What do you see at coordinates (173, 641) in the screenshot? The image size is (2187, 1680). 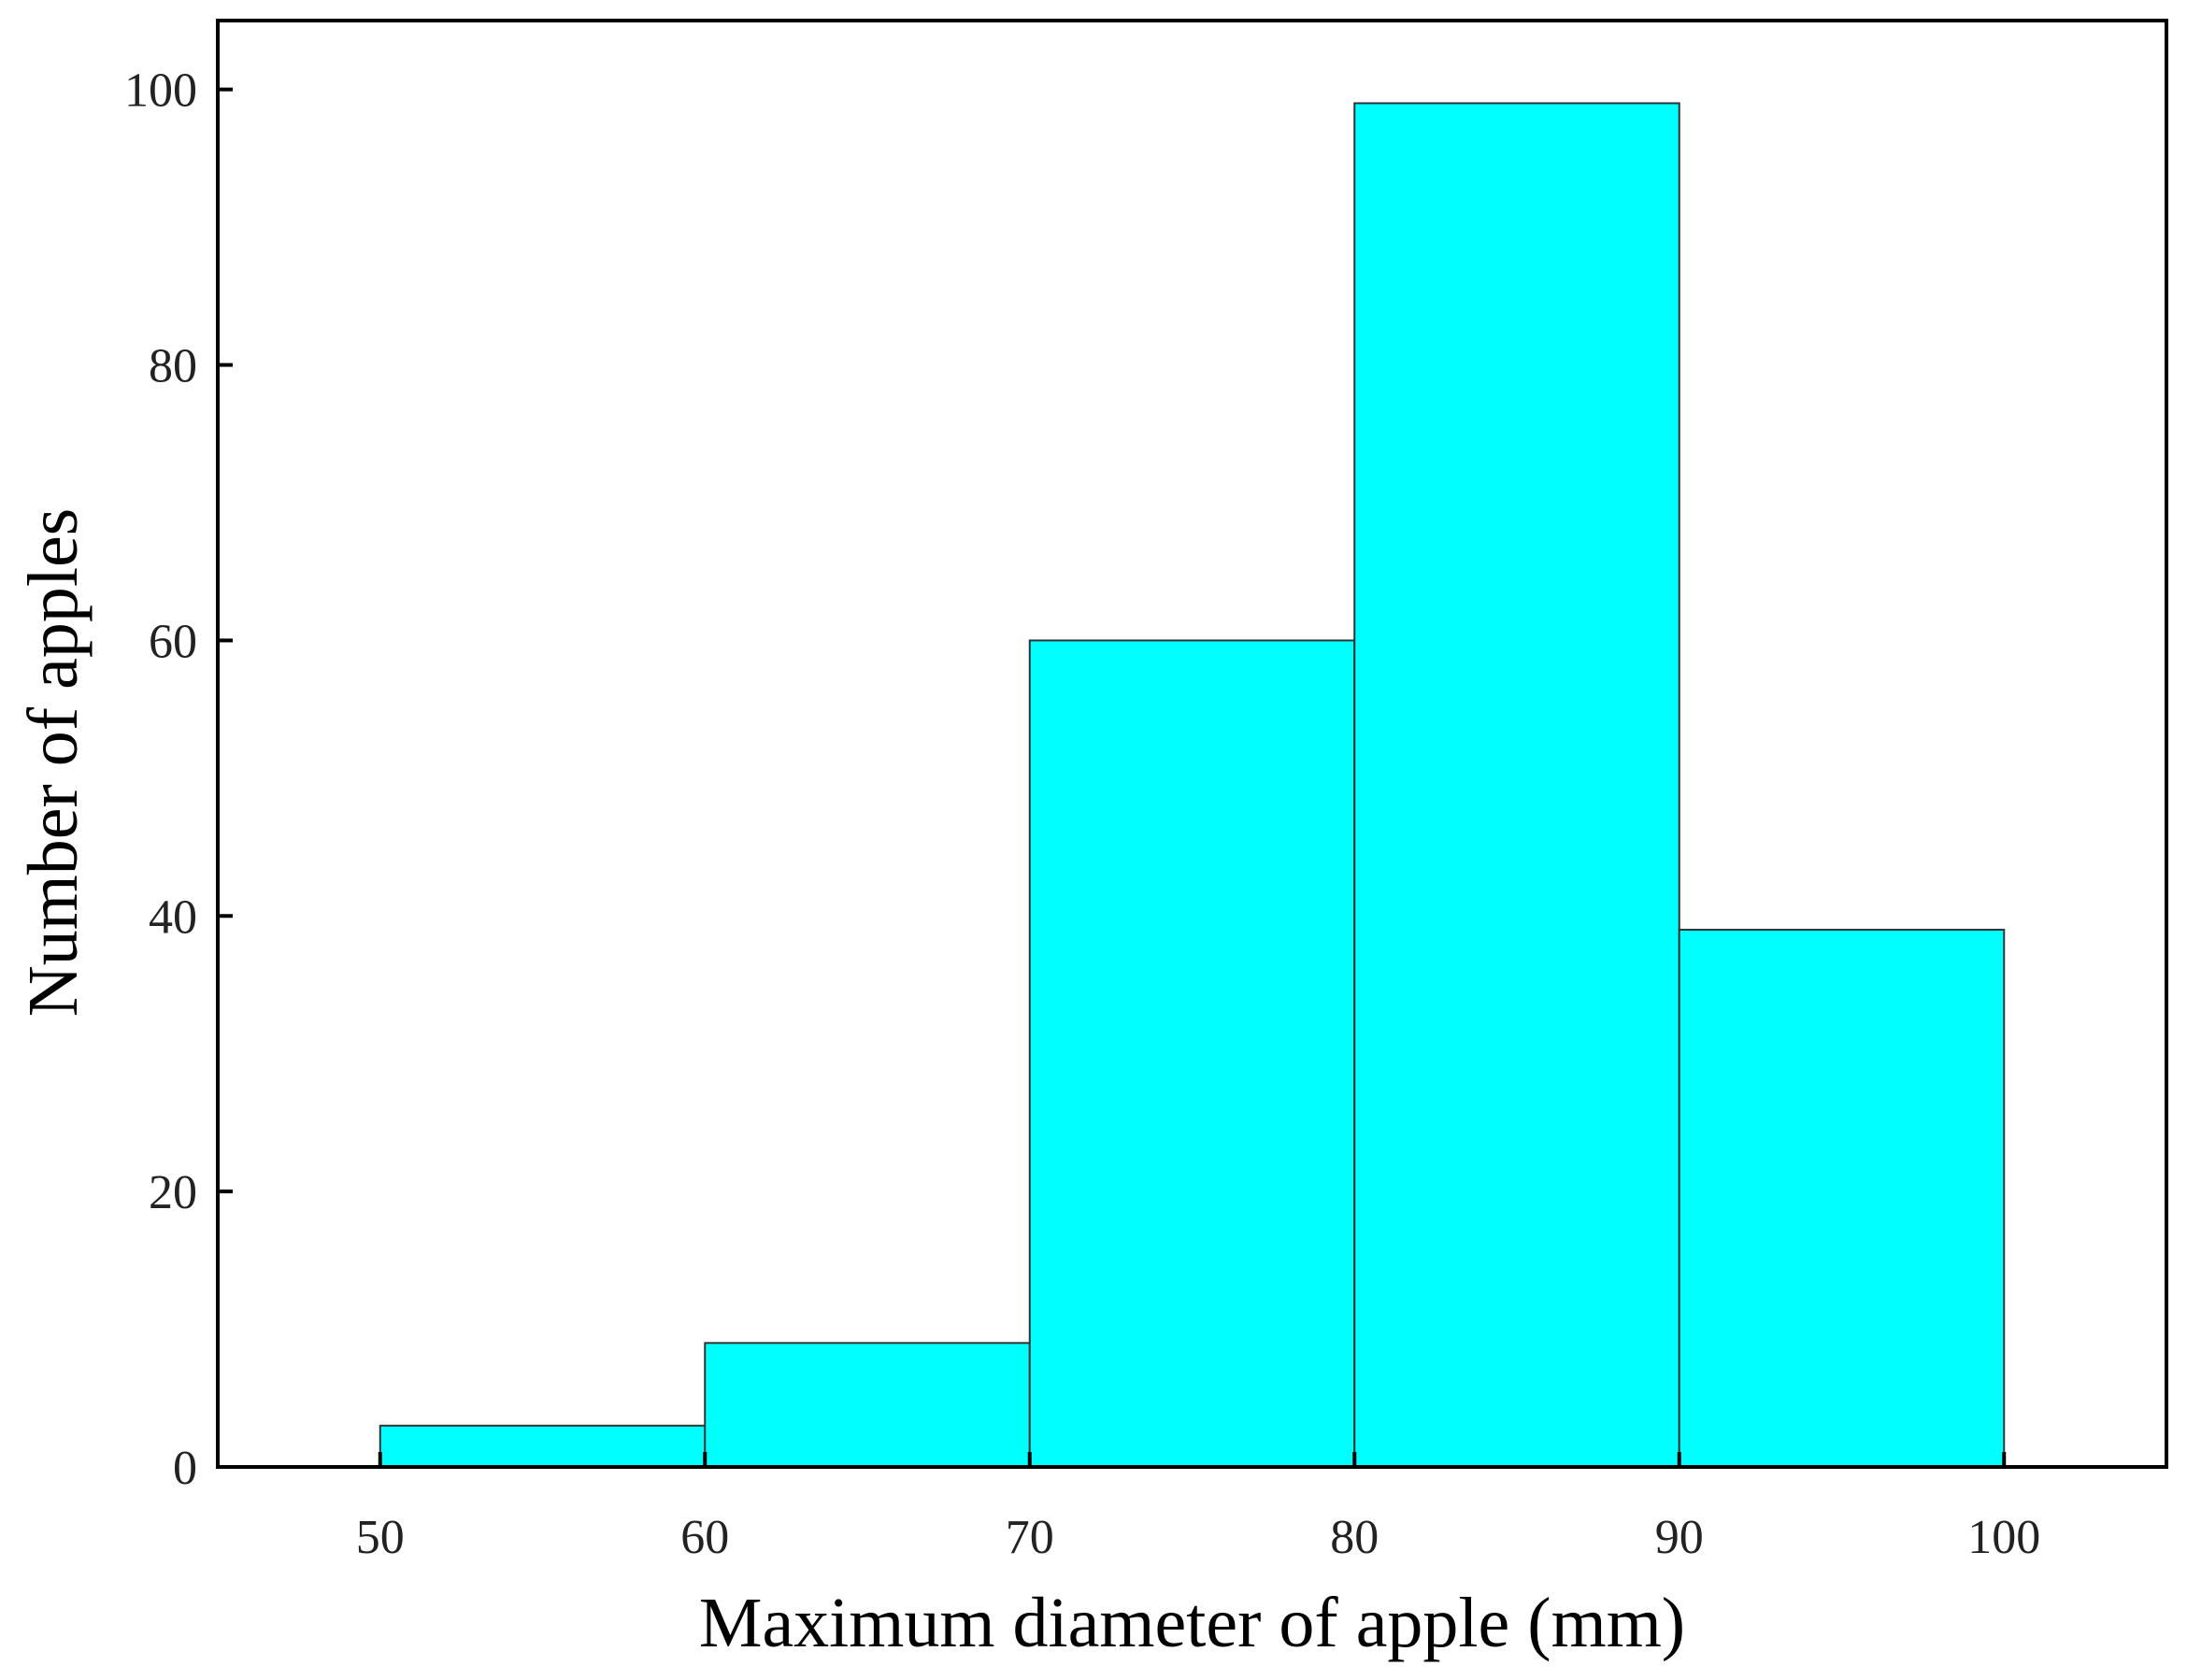 I see `y-tick-label: 60` at bounding box center [173, 641].